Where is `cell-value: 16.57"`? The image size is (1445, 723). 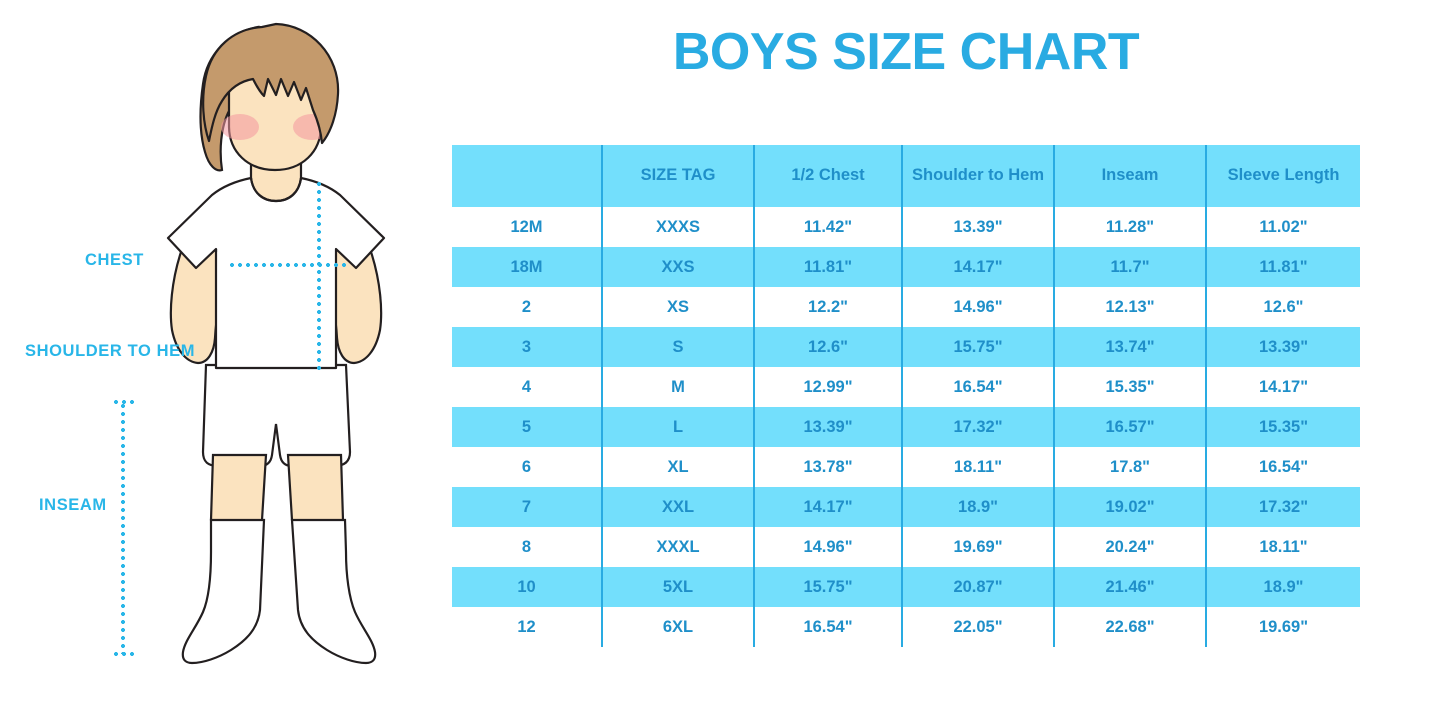 cell-value: 16.57" is located at coordinates (1130, 427).